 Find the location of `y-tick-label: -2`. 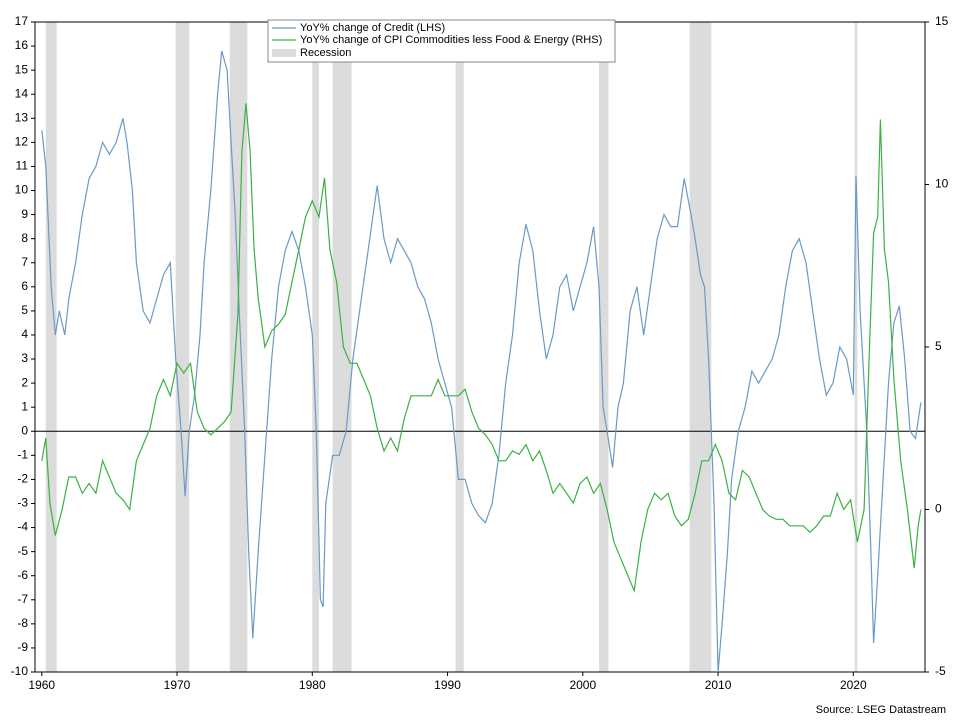

y-tick-label: -2 is located at coordinates (22, 479).